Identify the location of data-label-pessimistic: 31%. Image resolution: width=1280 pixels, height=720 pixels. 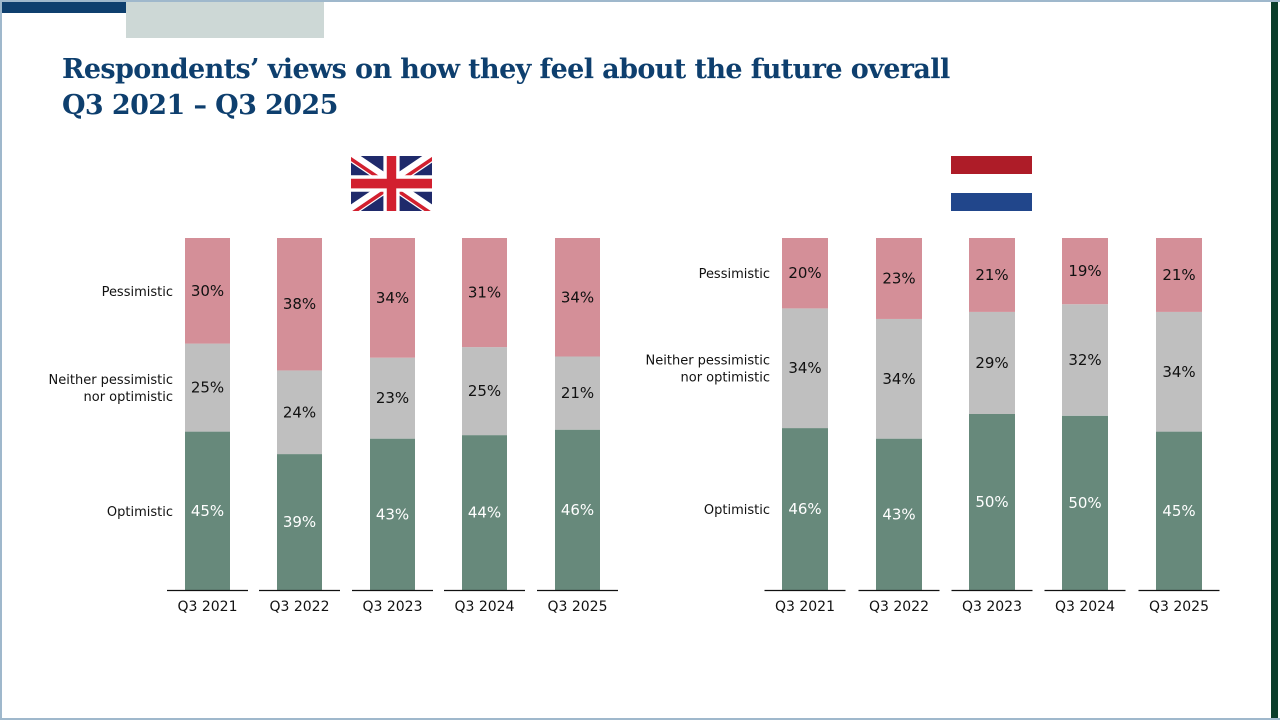
(484, 293).